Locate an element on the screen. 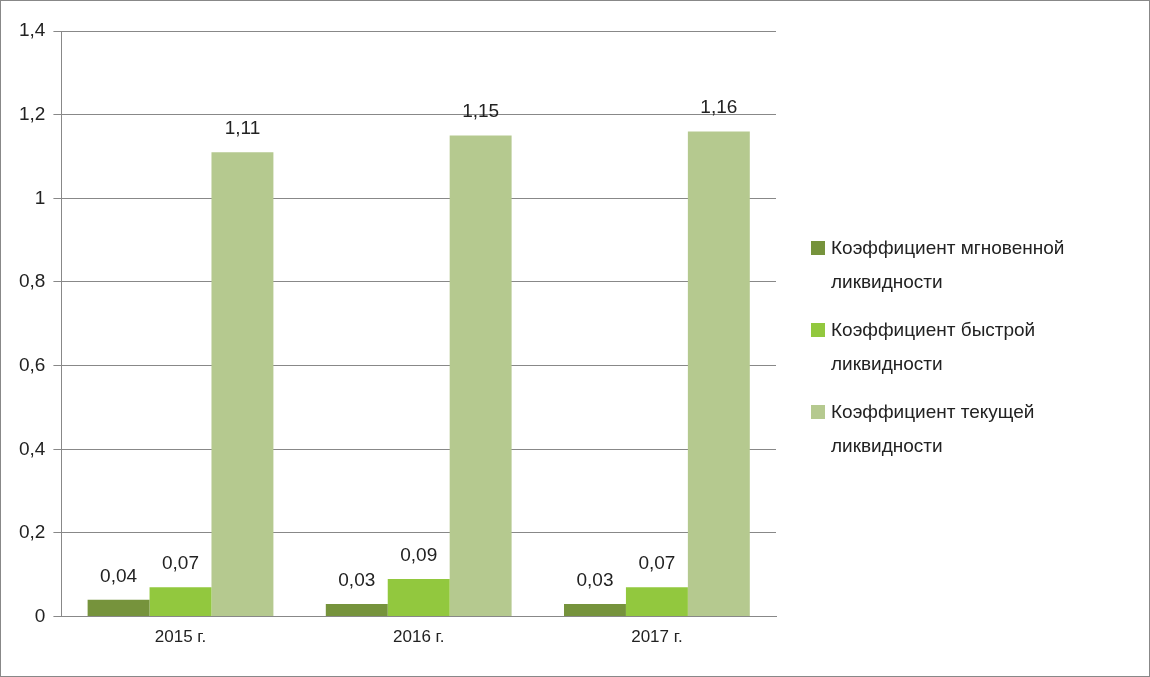  y-tick-label: 1 is located at coordinates (40, 197).